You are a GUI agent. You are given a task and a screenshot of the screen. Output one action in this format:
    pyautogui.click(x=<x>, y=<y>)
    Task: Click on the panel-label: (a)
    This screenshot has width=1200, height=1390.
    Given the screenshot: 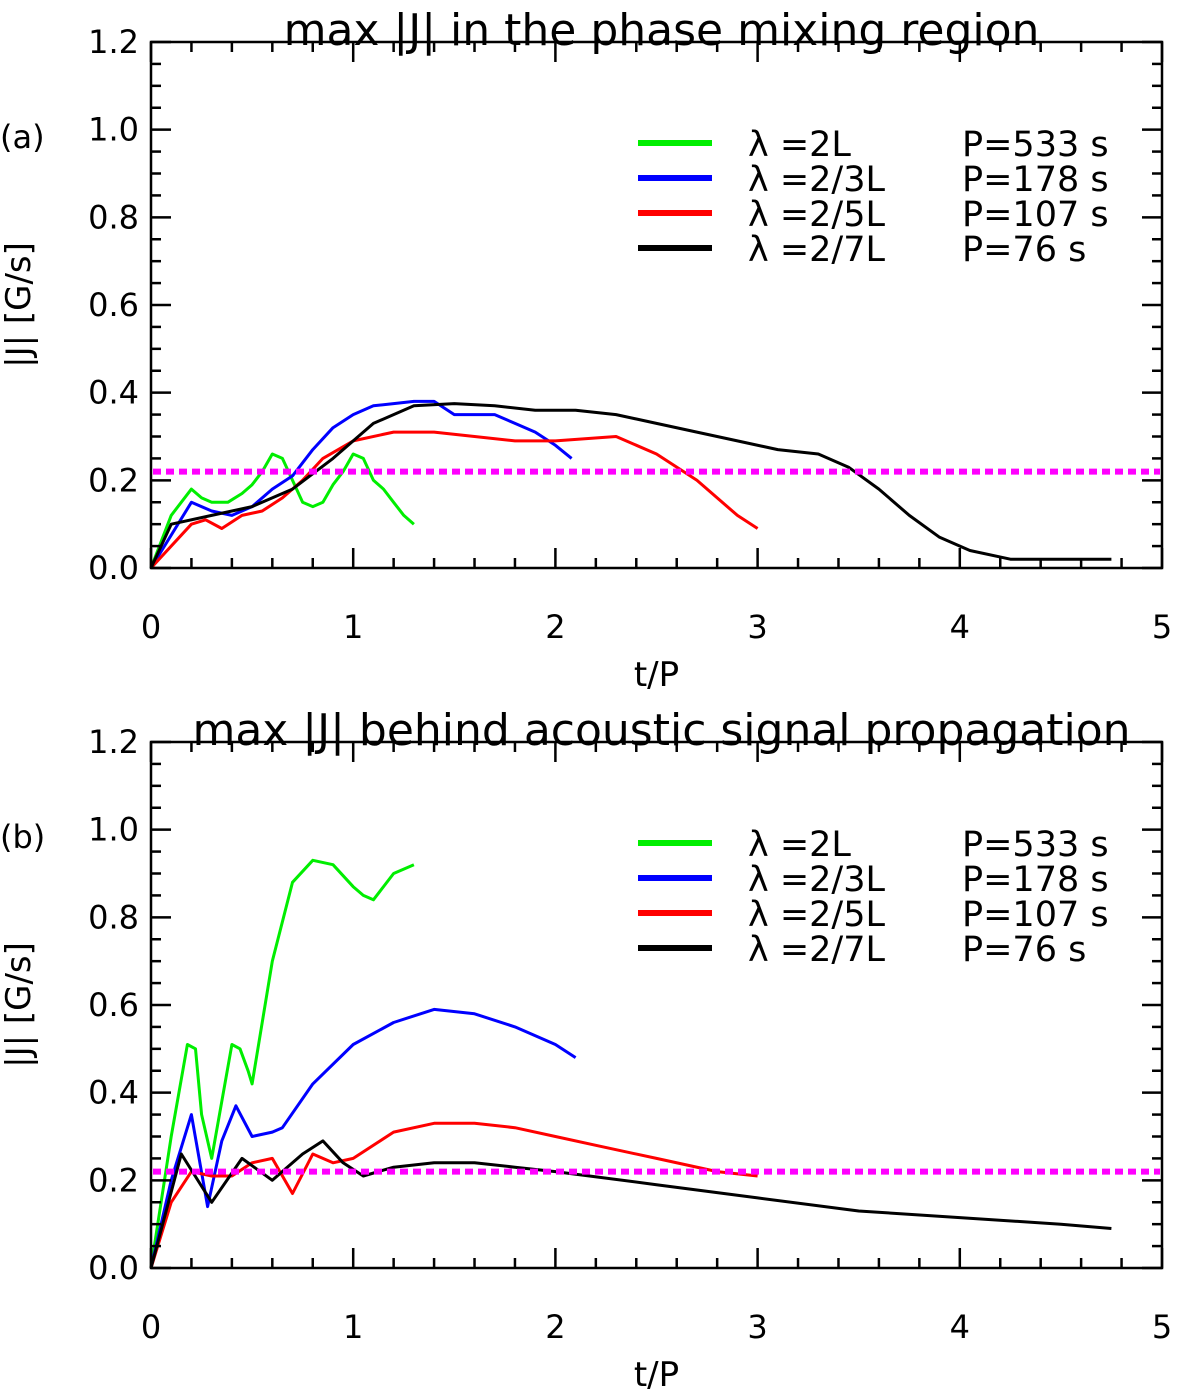 What is the action you would take?
    pyautogui.click(x=22, y=137)
    